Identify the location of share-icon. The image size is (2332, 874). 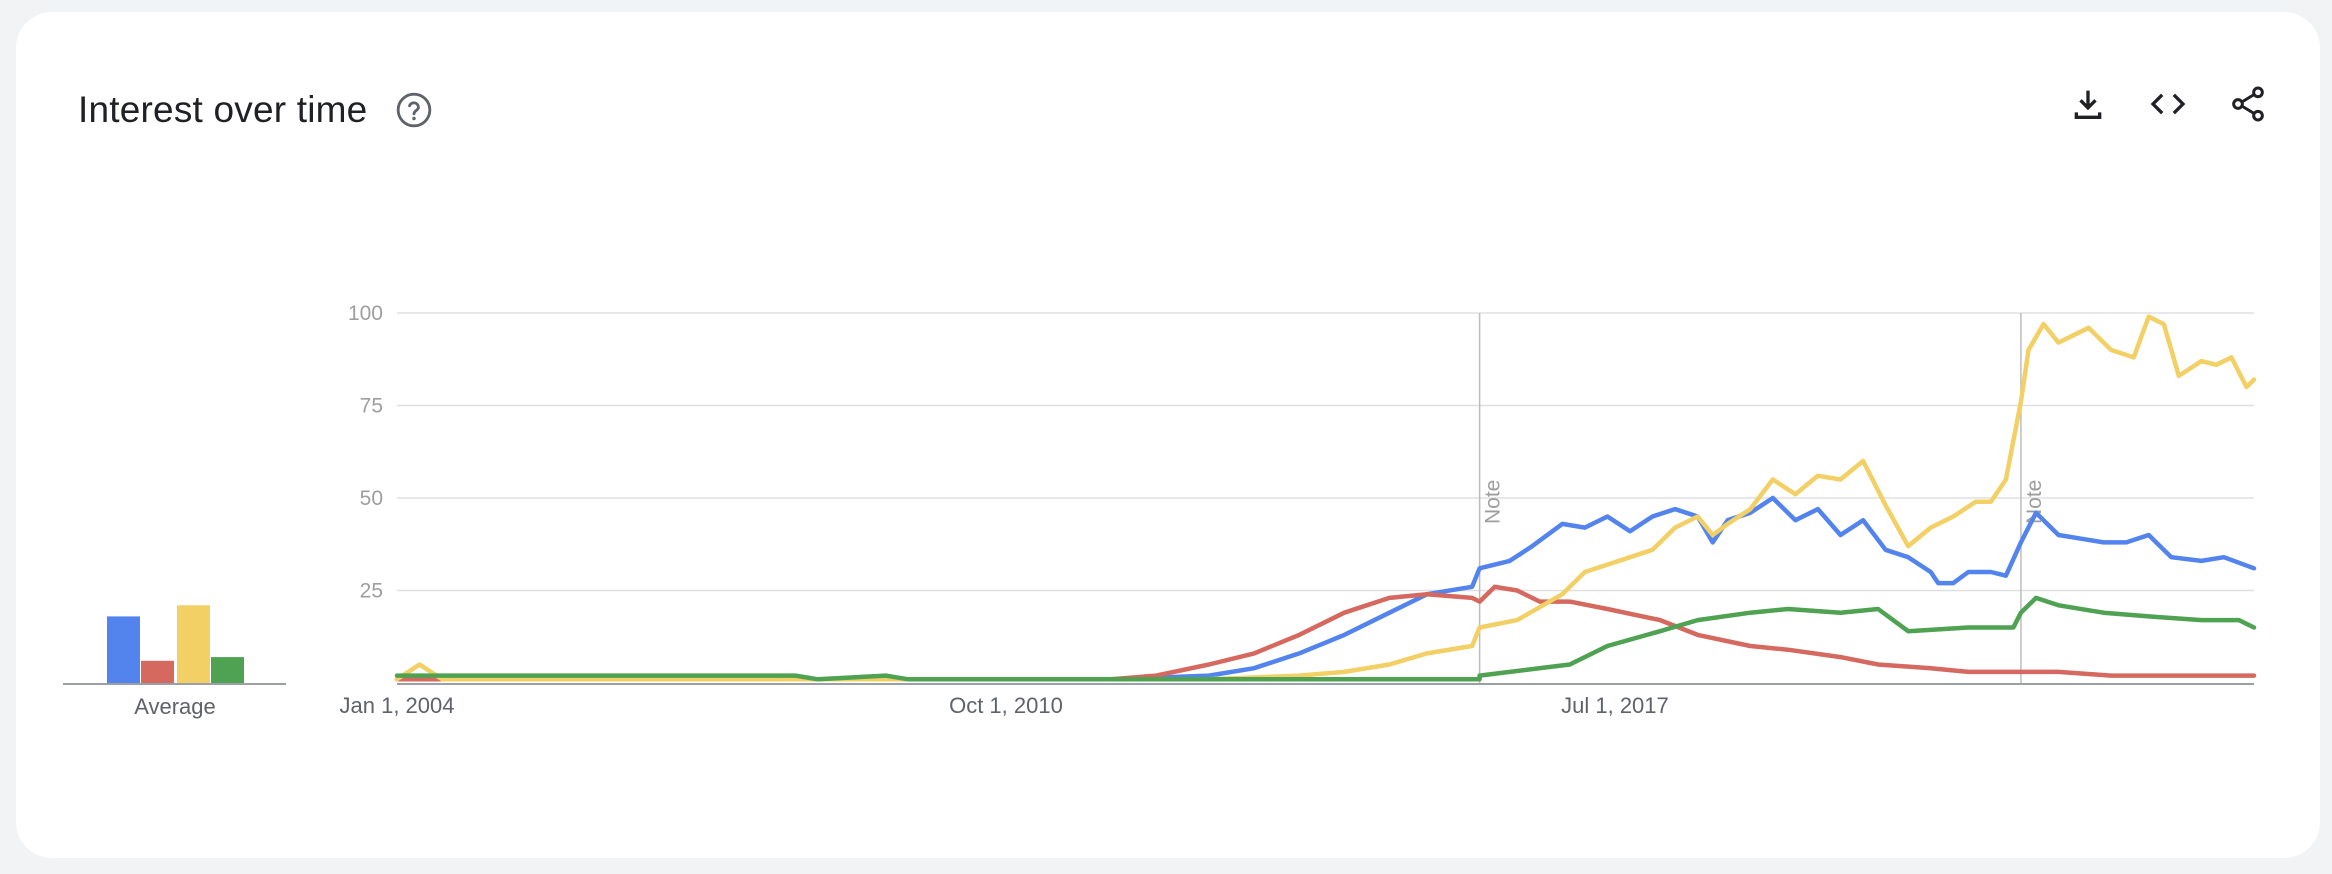
(2248, 104).